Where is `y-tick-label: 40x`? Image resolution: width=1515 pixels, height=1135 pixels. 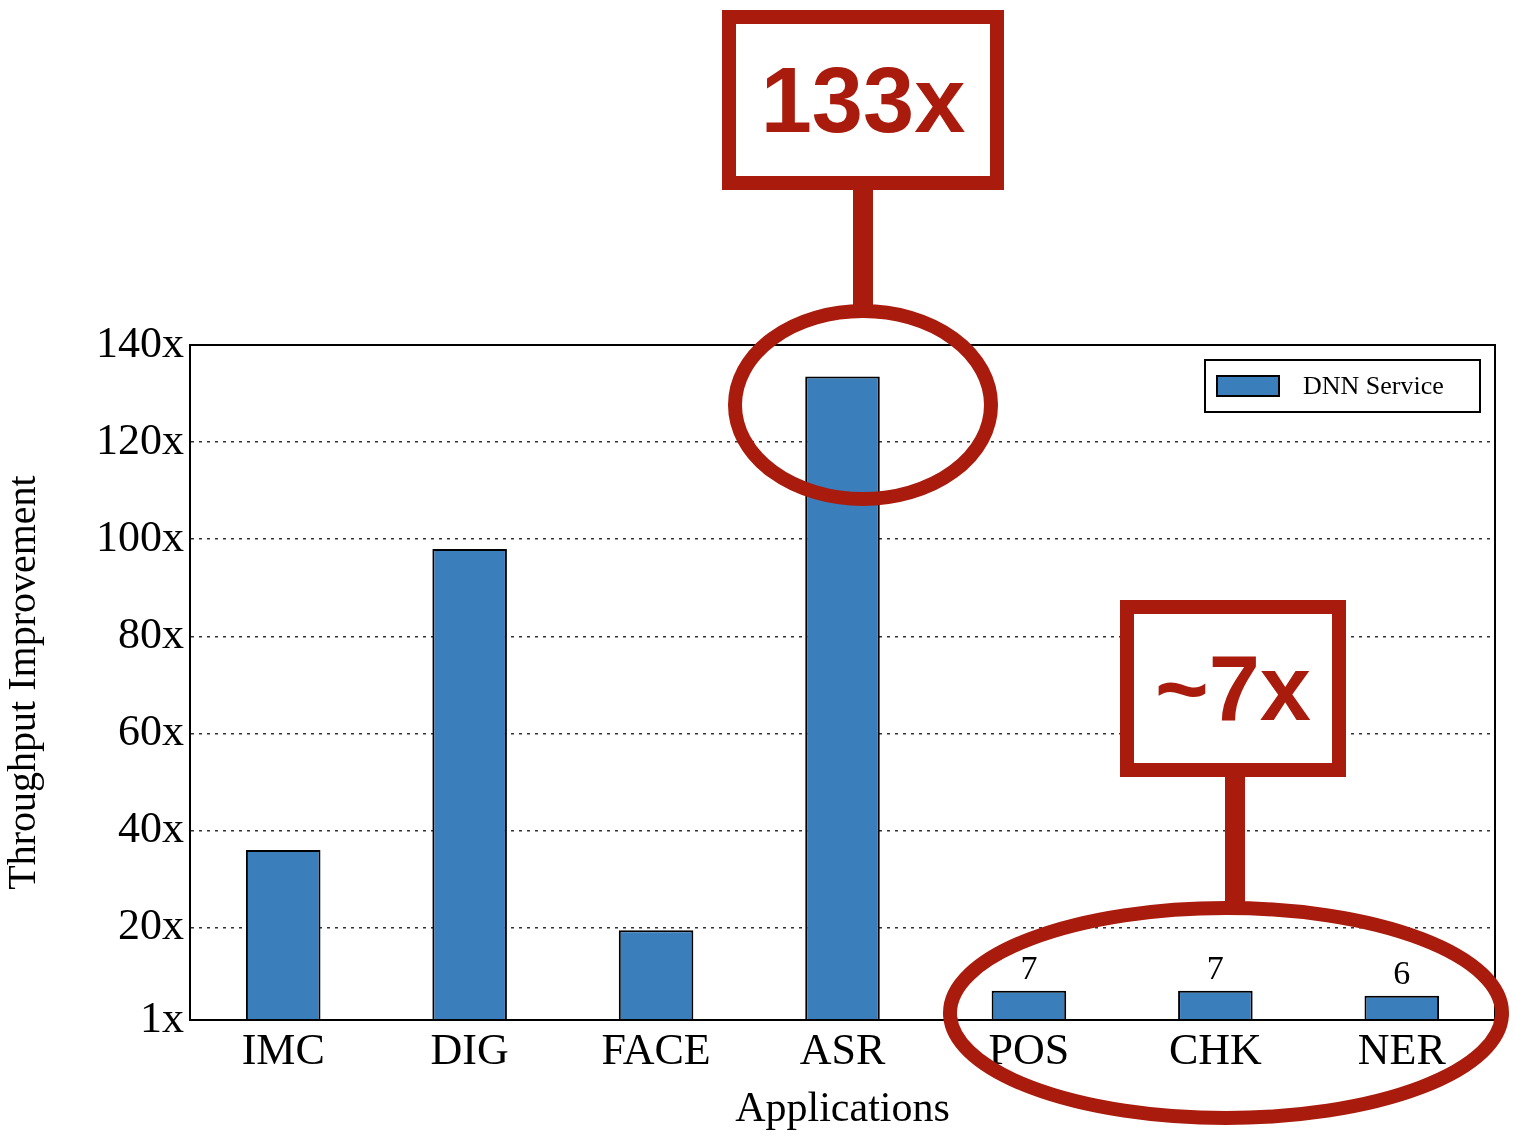
y-tick-label: 40x is located at coordinates (151, 828).